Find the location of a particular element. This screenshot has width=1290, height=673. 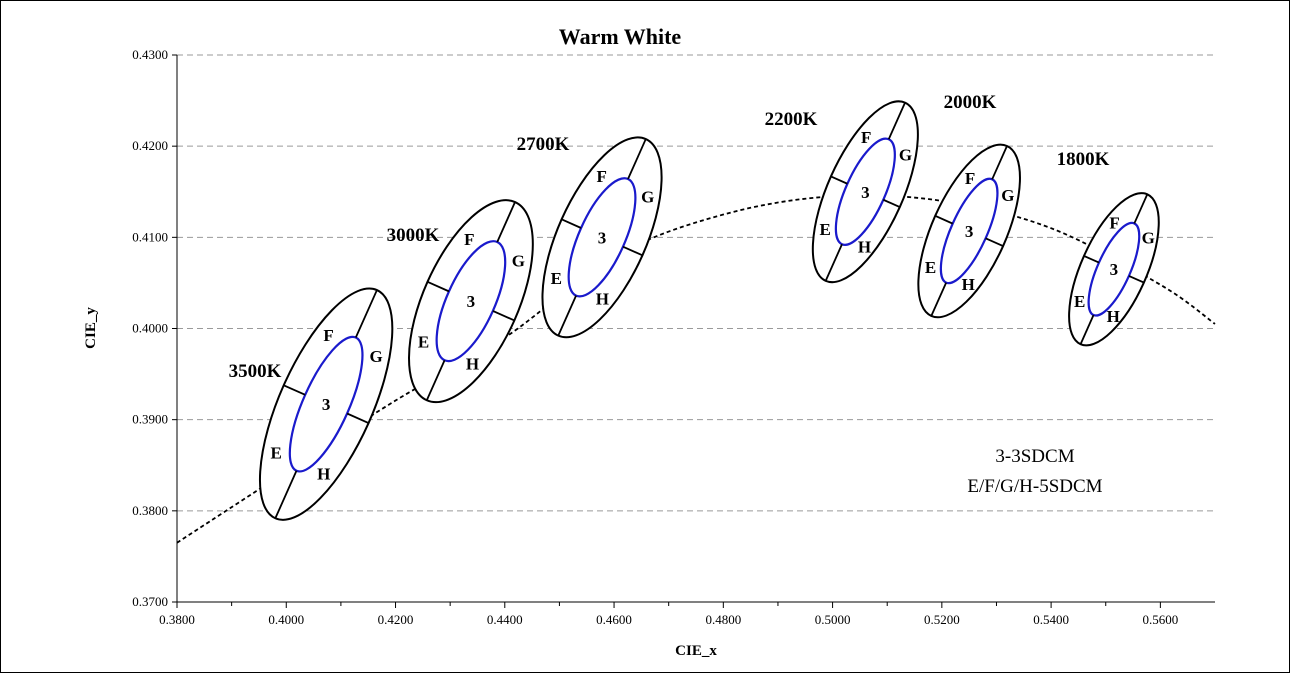

x-tick-label: 0.4000 is located at coordinates (286, 619).